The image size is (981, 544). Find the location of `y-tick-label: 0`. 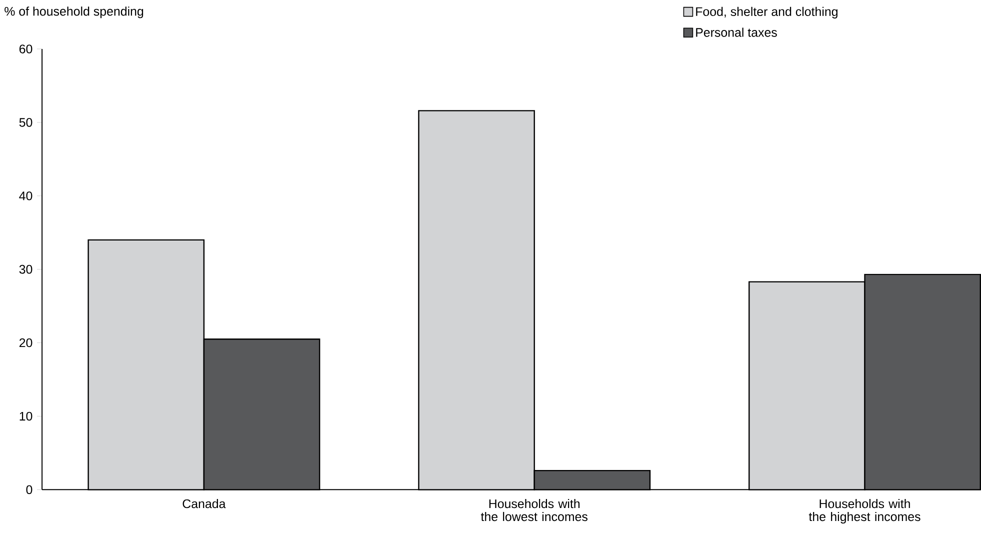

y-tick-label: 0 is located at coordinates (29, 489).